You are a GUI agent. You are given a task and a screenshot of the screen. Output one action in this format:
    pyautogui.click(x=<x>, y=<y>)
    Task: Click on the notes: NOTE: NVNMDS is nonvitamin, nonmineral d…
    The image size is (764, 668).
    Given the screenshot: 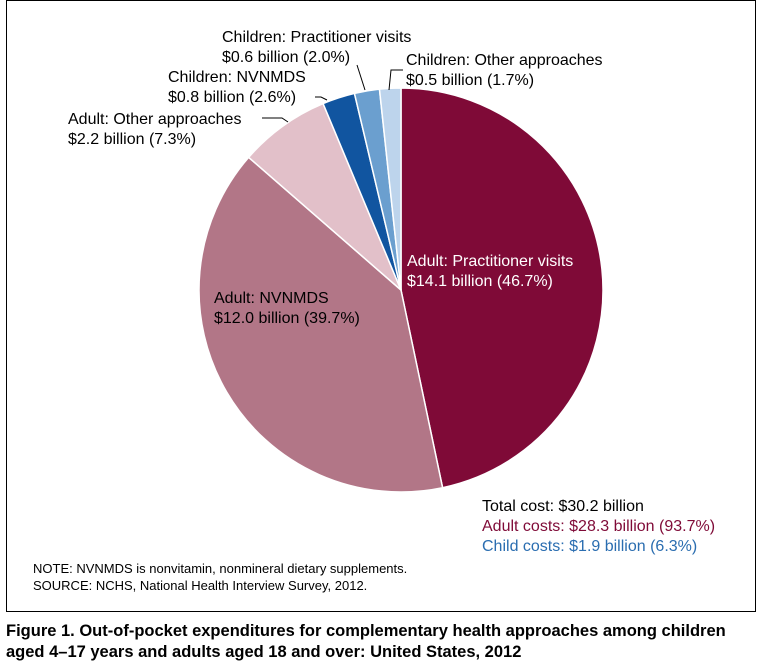 What is the action you would take?
    pyautogui.click(x=220, y=577)
    